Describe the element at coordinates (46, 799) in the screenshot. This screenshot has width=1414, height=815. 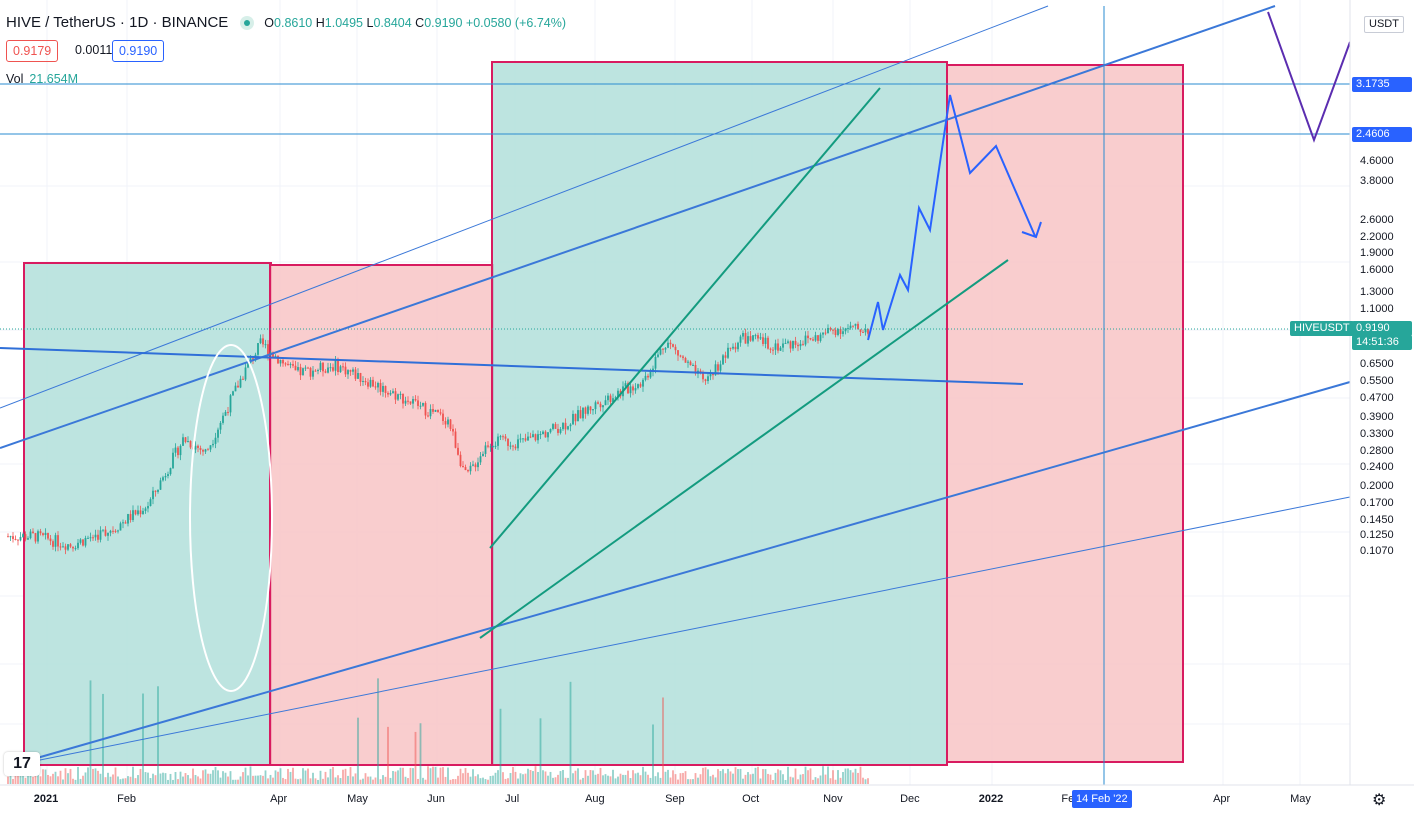
I see `time-axis-tick: 2021` at that location.